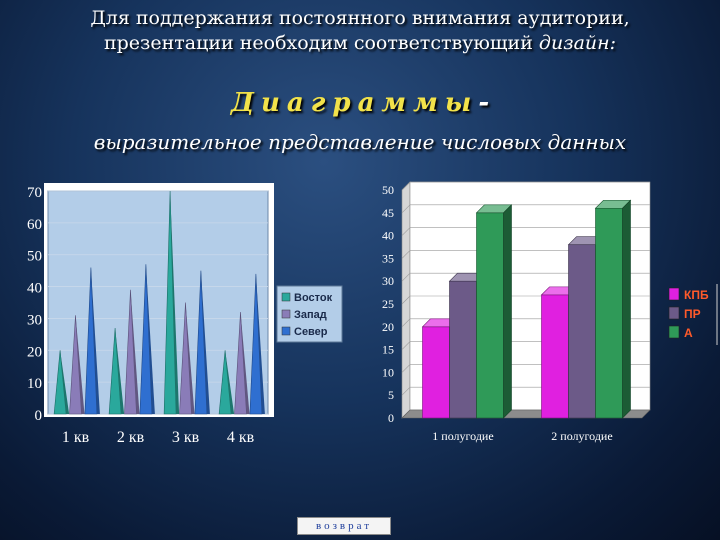 The width and height of the screenshot is (720, 540). What do you see at coordinates (34, 289) in the screenshot?
I see `chart-1-y-tick: 40` at bounding box center [34, 289].